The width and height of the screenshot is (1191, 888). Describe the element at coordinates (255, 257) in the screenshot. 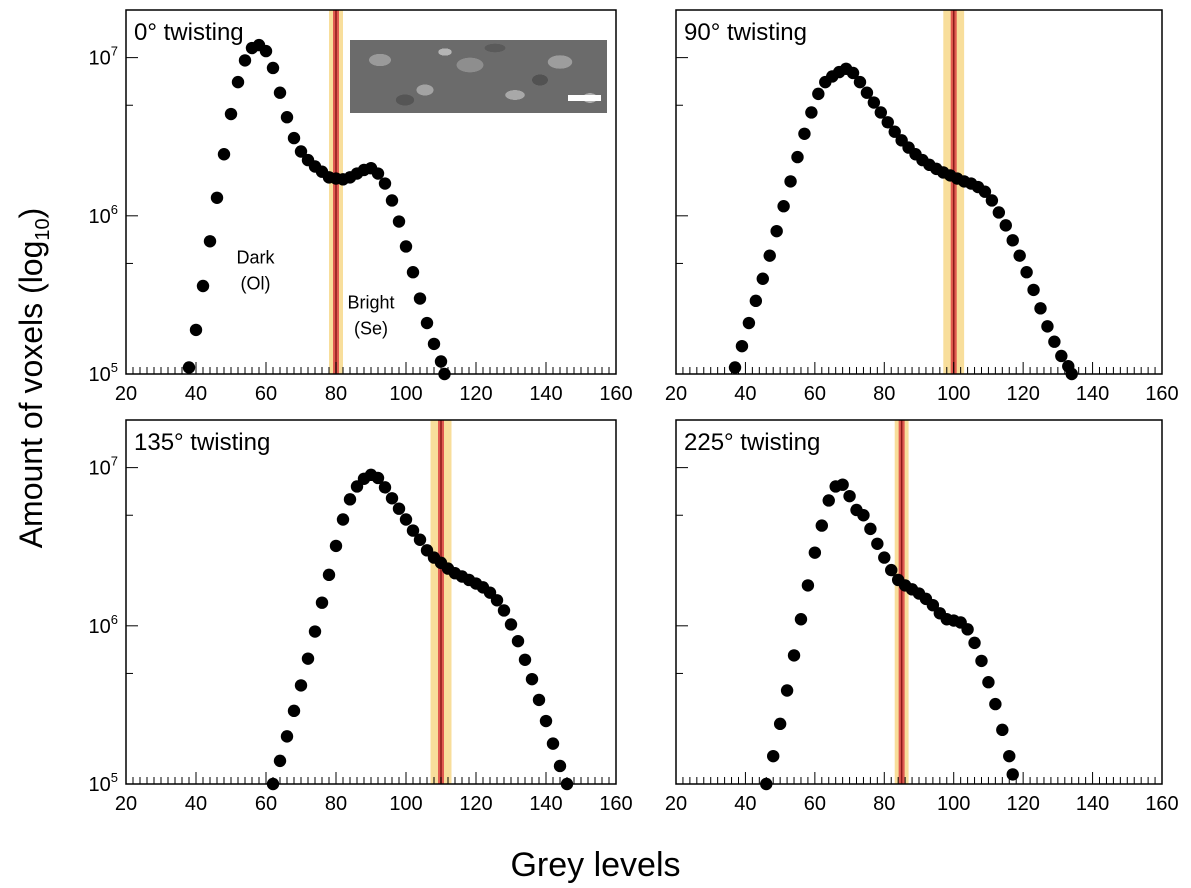

I see `phase-annotation: Dark` at that location.